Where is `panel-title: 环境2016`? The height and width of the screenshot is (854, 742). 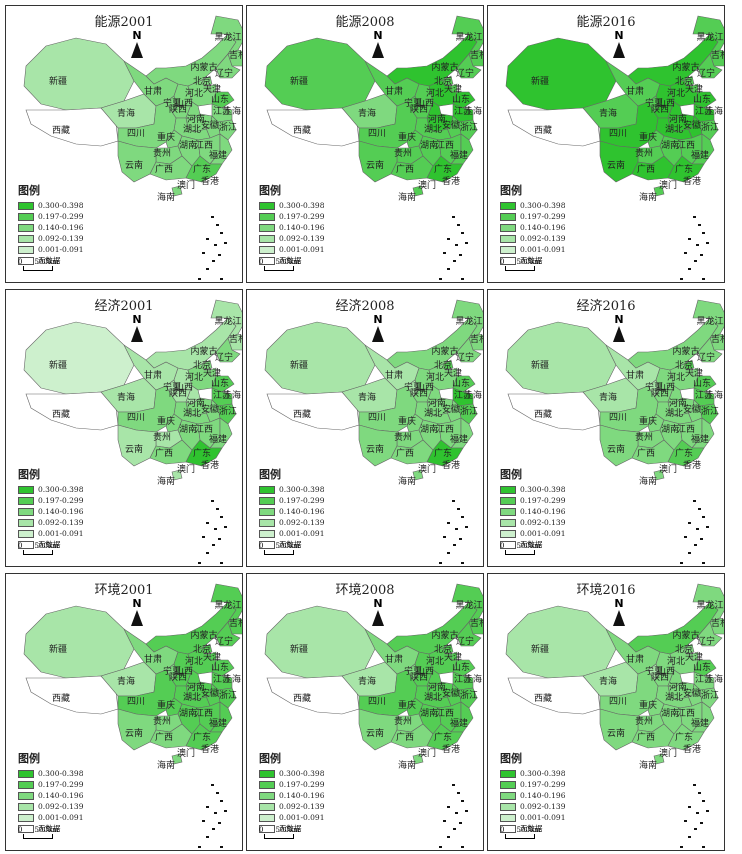
panel-title: 环境2016 is located at coordinates (606, 590).